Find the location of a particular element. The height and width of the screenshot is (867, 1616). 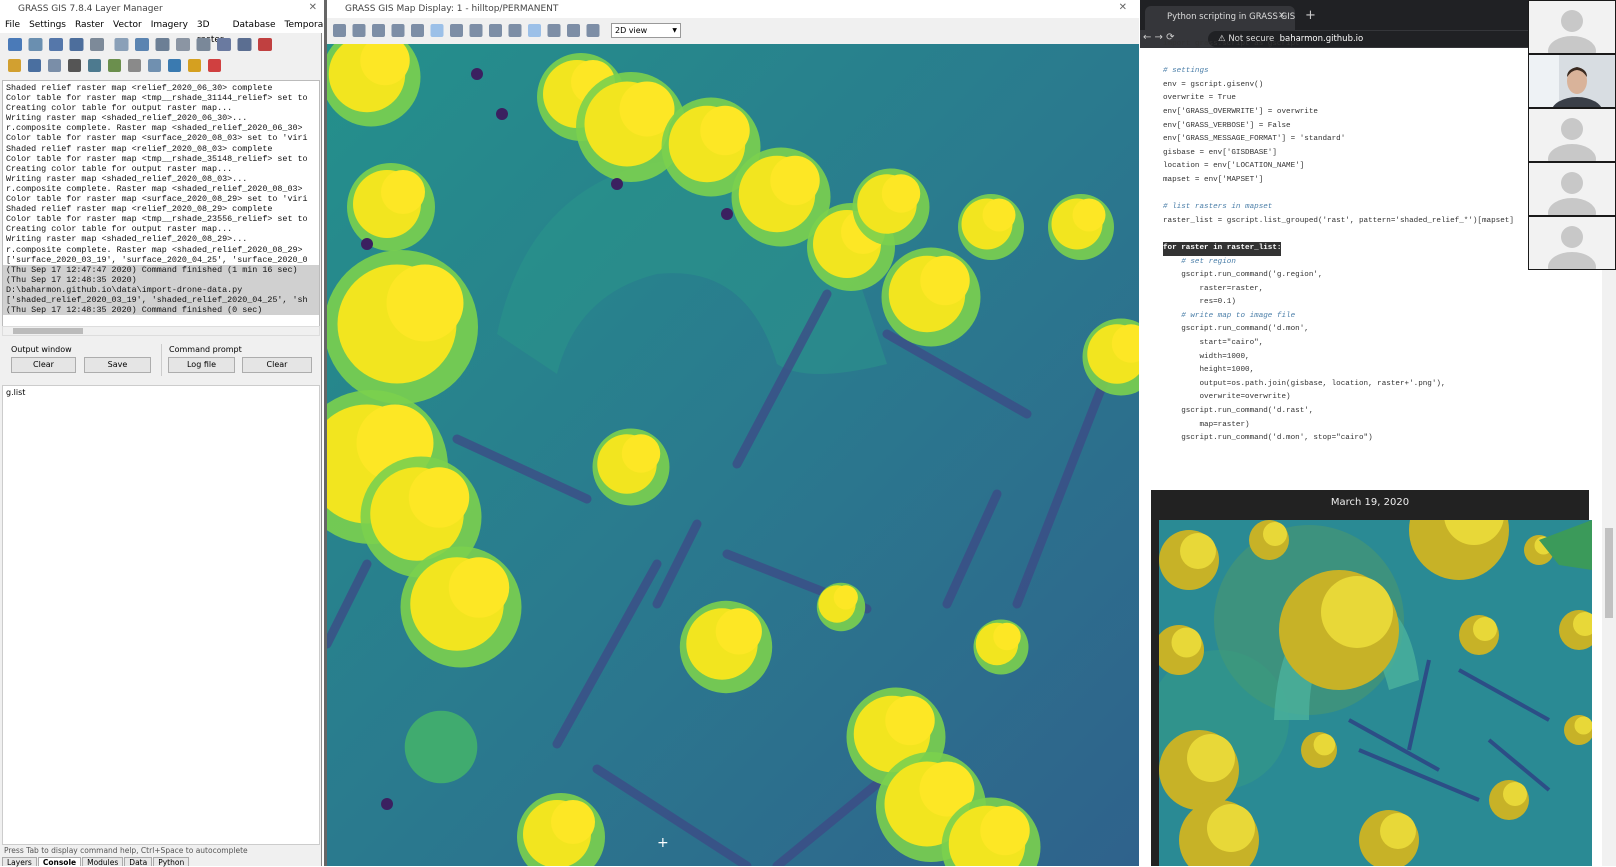

command-input: g.list is located at coordinates (161, 615).